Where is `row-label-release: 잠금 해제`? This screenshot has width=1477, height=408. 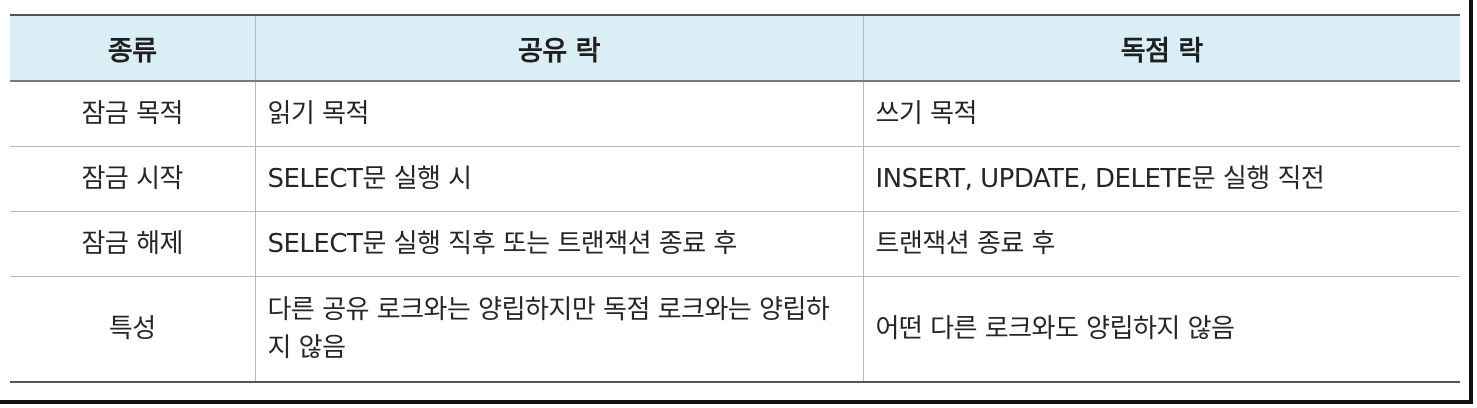
row-label-release: 잠금 해제 is located at coordinates (132, 244).